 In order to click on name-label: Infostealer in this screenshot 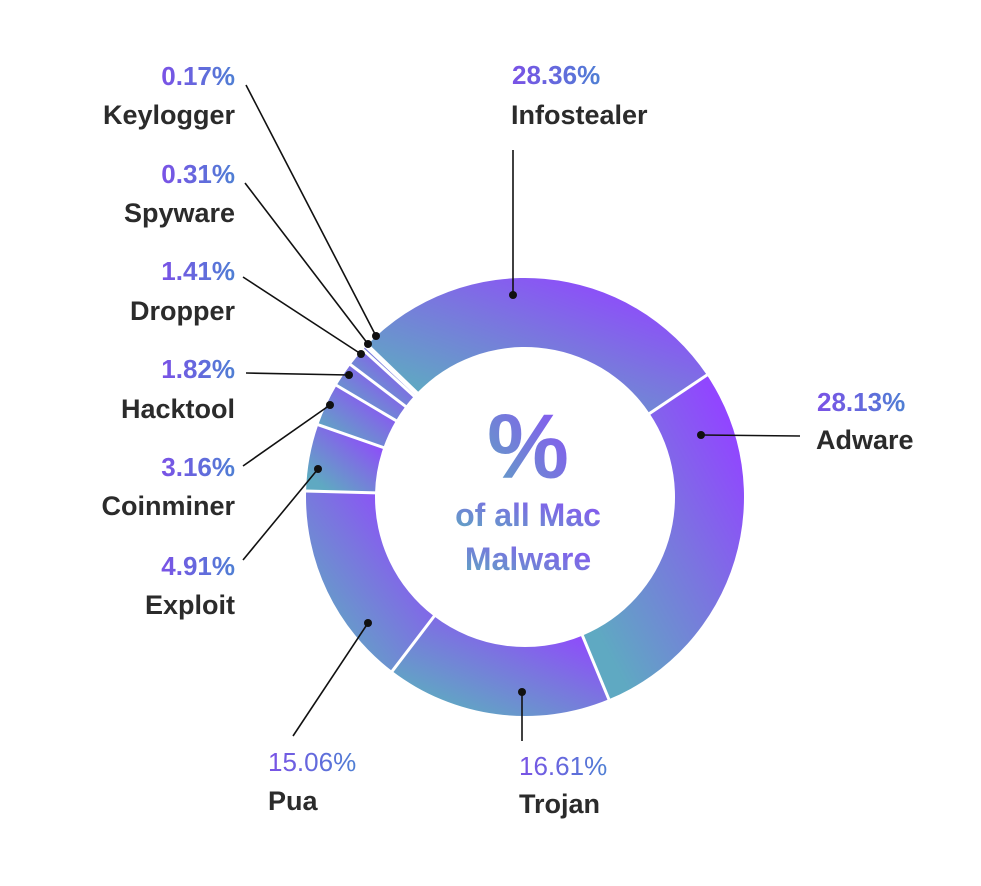, I will do `click(579, 115)`.